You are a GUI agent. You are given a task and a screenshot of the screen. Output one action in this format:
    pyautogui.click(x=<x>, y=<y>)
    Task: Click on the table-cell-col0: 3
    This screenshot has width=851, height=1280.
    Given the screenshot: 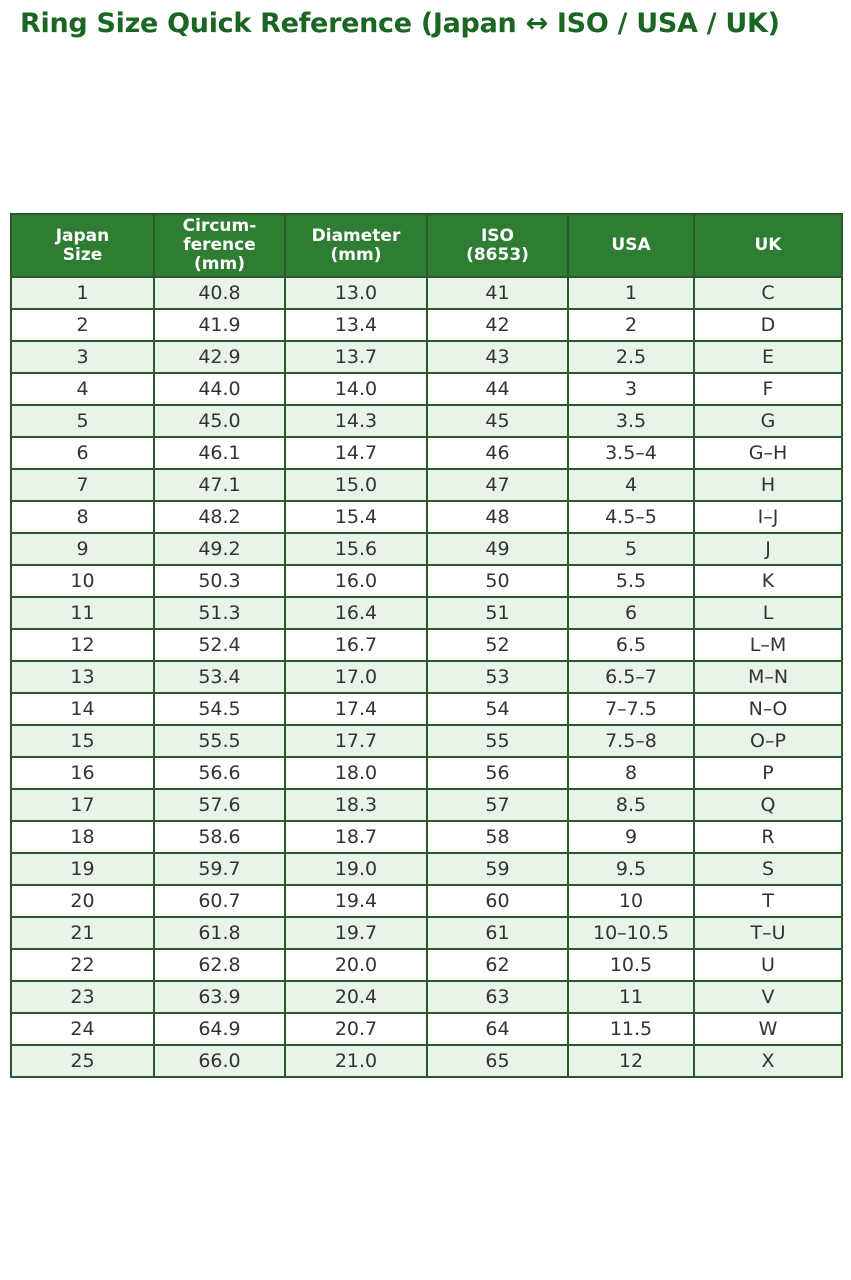 What is the action you would take?
    pyautogui.click(x=82, y=357)
    